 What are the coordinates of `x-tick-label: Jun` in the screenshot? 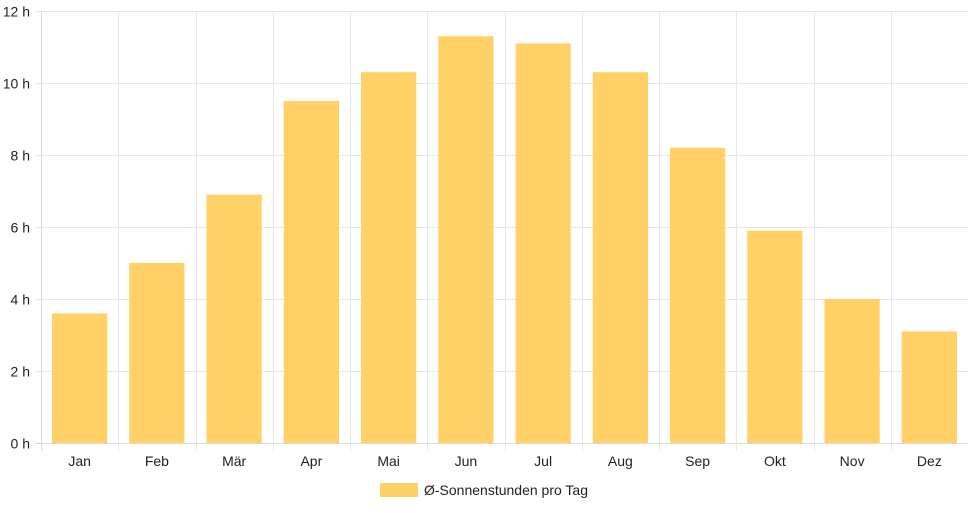 It's located at (466, 461).